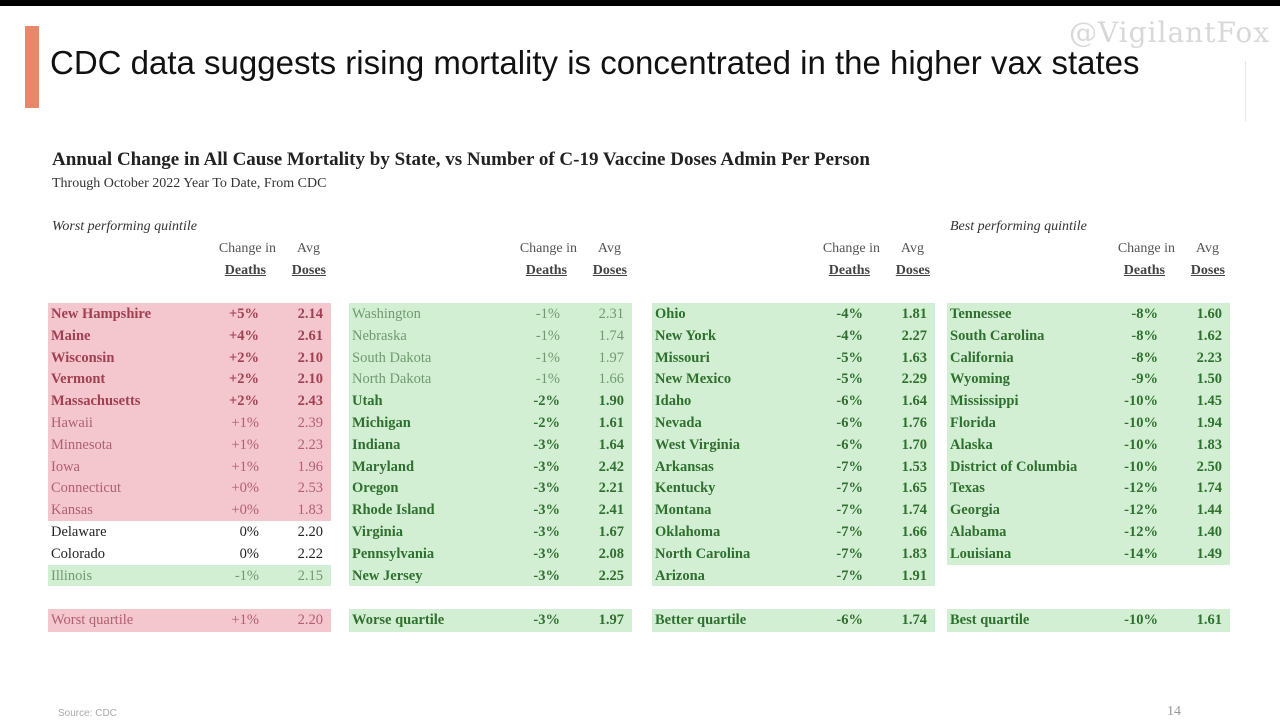 Image resolution: width=1280 pixels, height=720 pixels. I want to click on quartile-doses: 1.97, so click(611, 620).